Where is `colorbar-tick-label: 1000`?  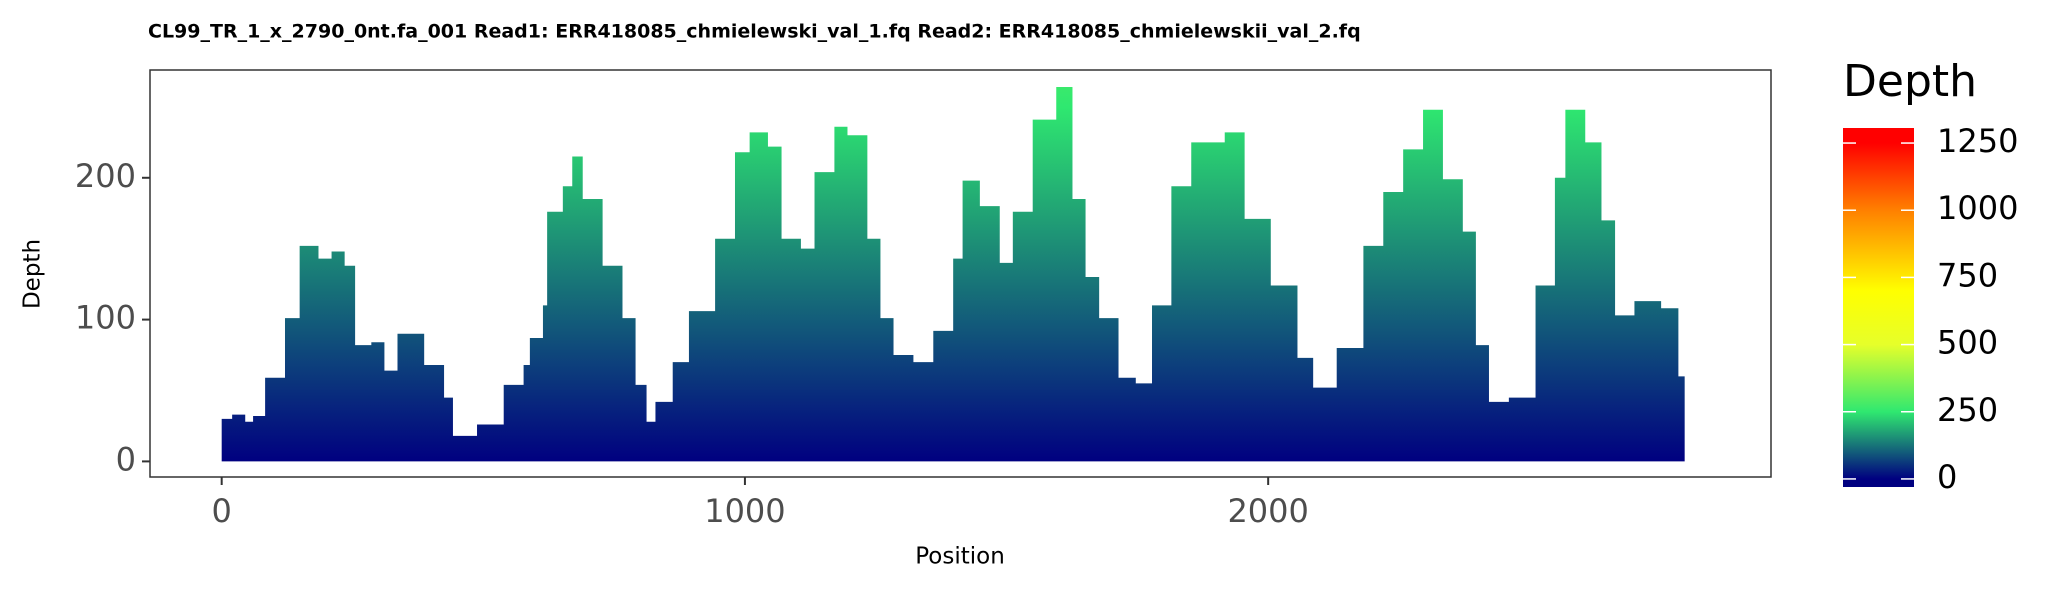
colorbar-tick-label: 1000 is located at coordinates (1977, 208).